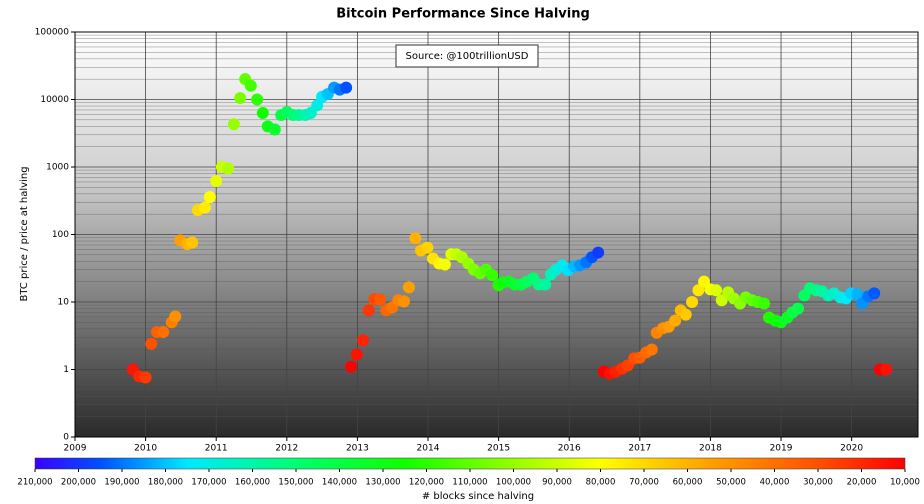 The image size is (924, 504). I want to click on annotation: Source: @100trillionUSD, so click(467, 56).